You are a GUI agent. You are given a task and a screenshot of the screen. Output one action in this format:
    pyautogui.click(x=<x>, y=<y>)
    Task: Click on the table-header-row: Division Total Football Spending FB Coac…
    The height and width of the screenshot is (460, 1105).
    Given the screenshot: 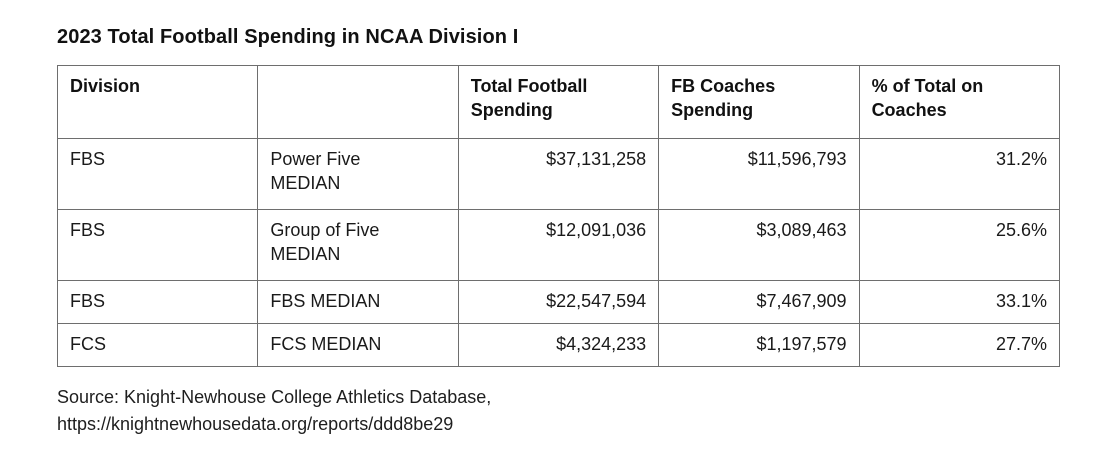 What is the action you would take?
    pyautogui.click(x=558, y=102)
    